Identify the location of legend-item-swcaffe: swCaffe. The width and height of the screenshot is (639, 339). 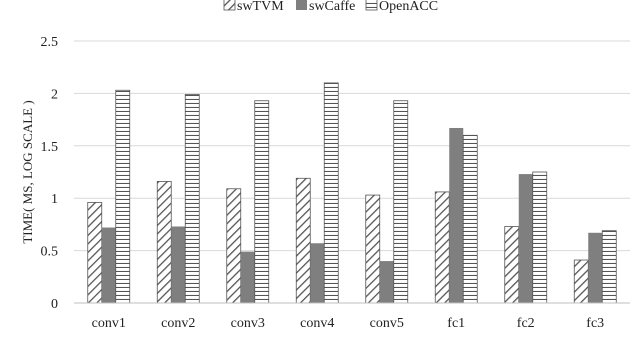
(325, 7).